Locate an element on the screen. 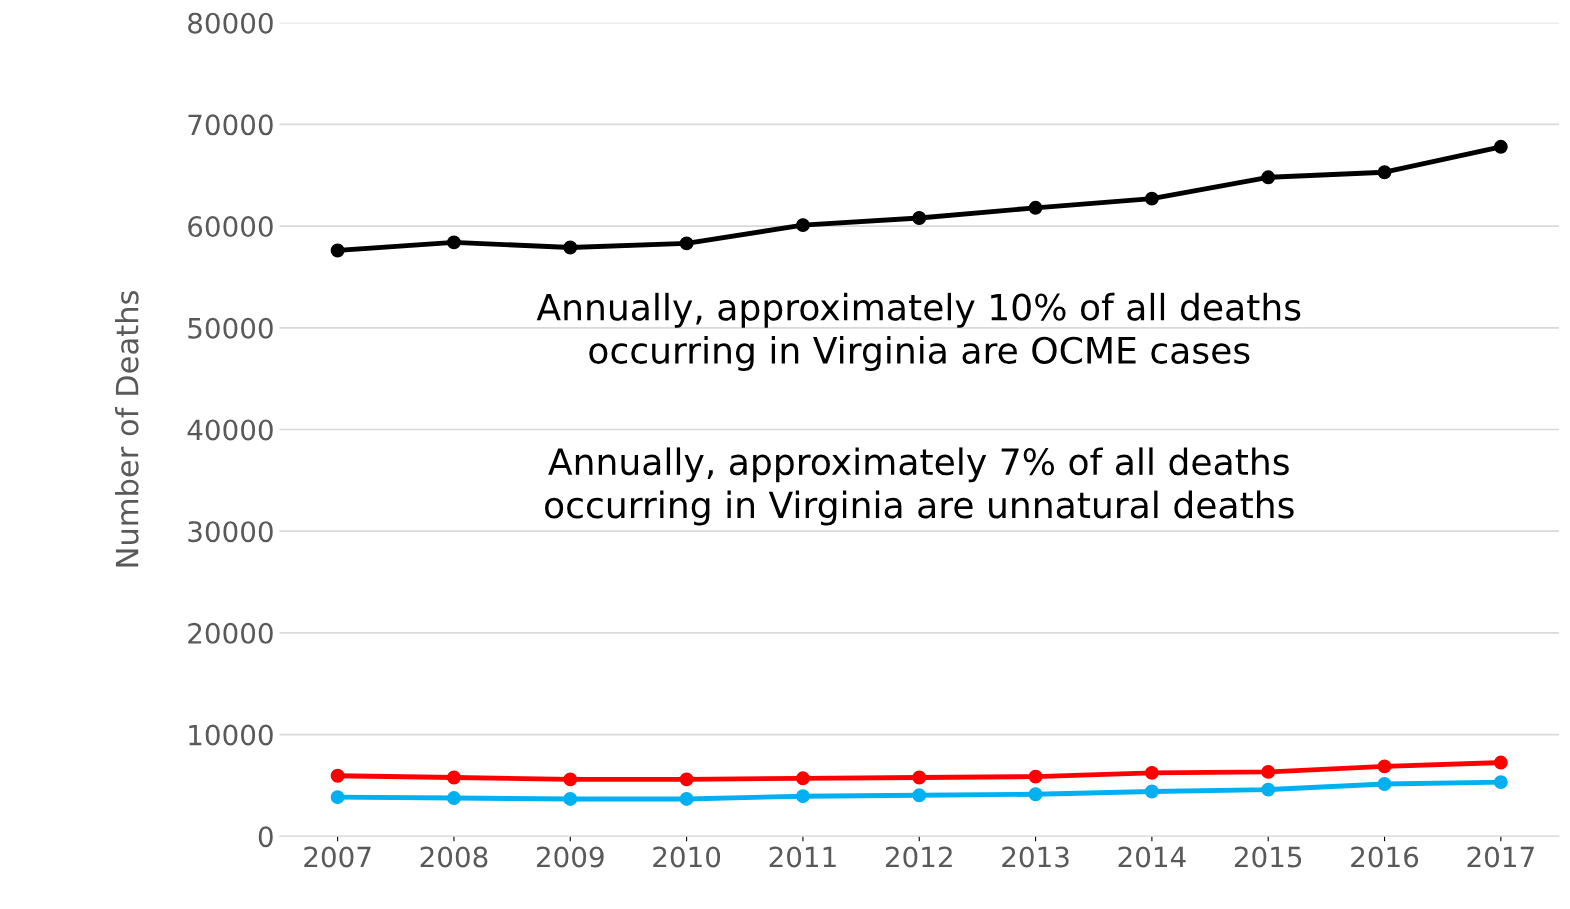 This screenshot has height=909, width=1570. annotation: Annually, approximately 7% of all deaths occurring in Virginia are unnatural deaths is located at coordinates (919, 486).